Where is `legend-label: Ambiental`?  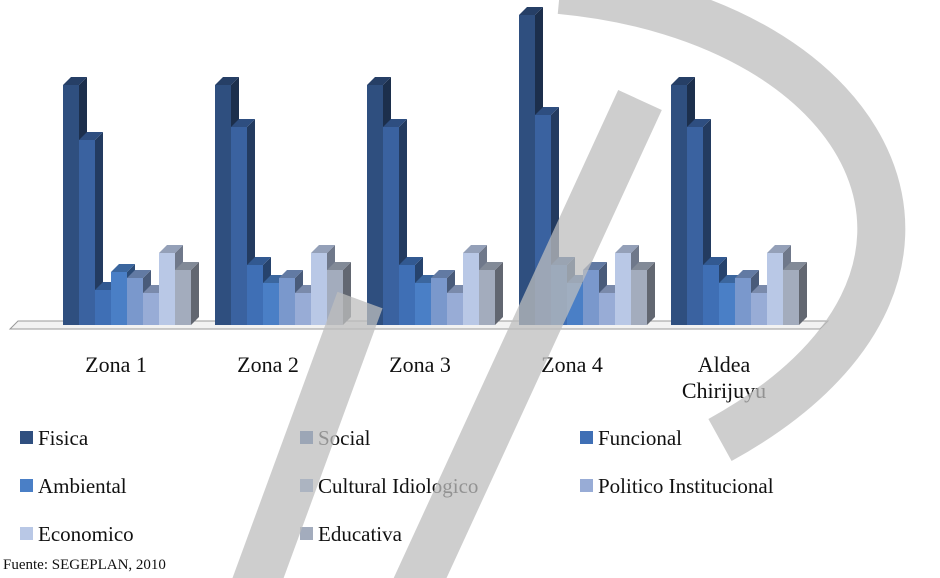
legend-label: Ambiental is located at coordinates (82, 486).